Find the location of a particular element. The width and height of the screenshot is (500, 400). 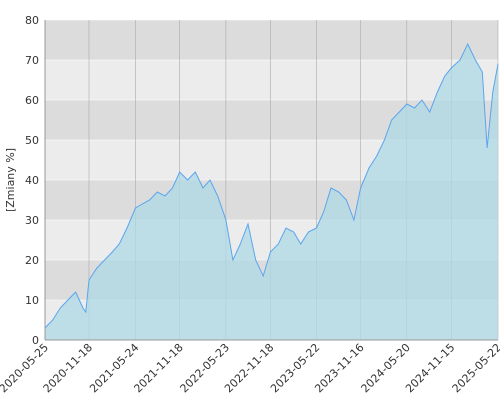

y-axis-label: [Zmiany %] is located at coordinates (10, 180).